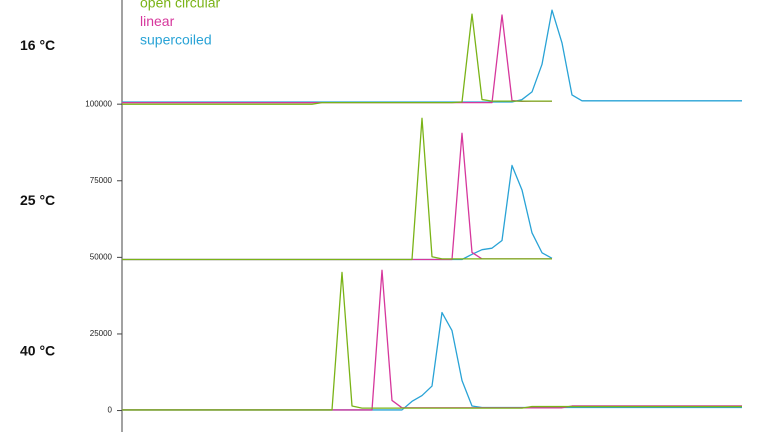 This screenshot has height=432, width=768. What do you see at coordinates (157, 21) in the screenshot?
I see `legend-entry: linear` at bounding box center [157, 21].